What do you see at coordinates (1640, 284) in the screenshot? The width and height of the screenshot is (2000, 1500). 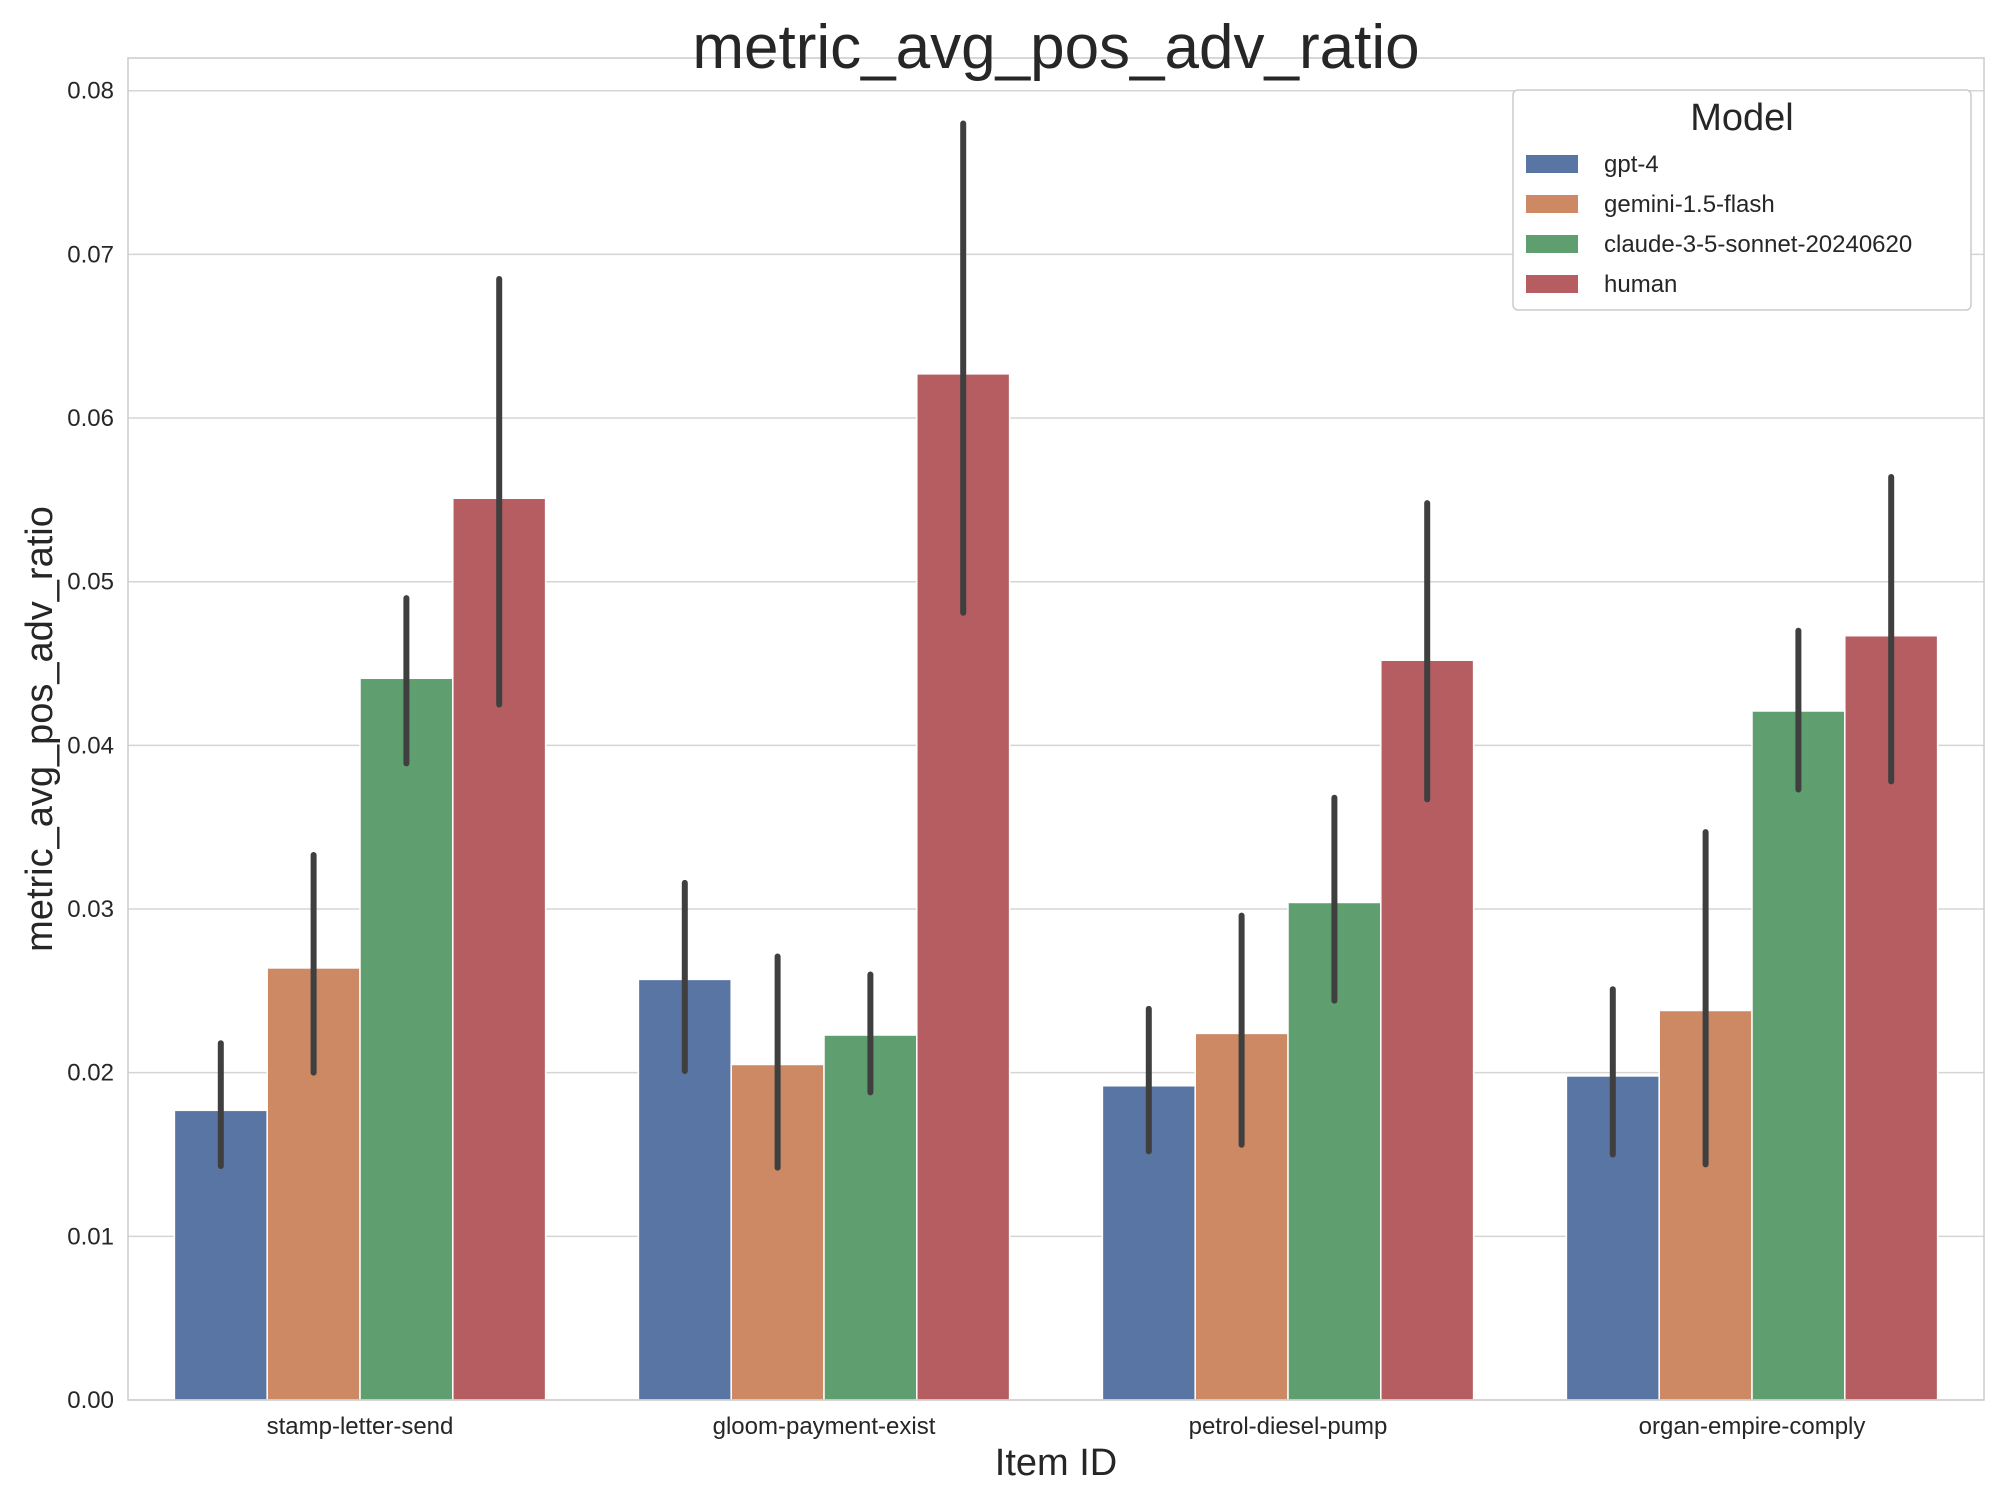 I see `legend-label: human` at bounding box center [1640, 284].